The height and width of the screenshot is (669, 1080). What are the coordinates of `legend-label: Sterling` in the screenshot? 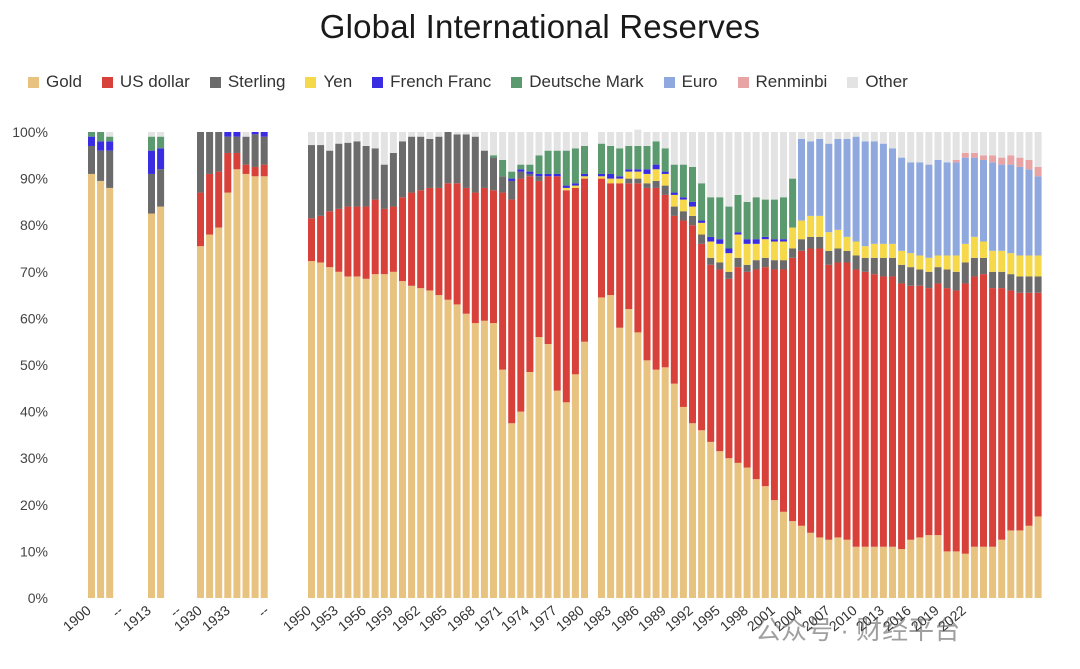 It's located at (256, 81).